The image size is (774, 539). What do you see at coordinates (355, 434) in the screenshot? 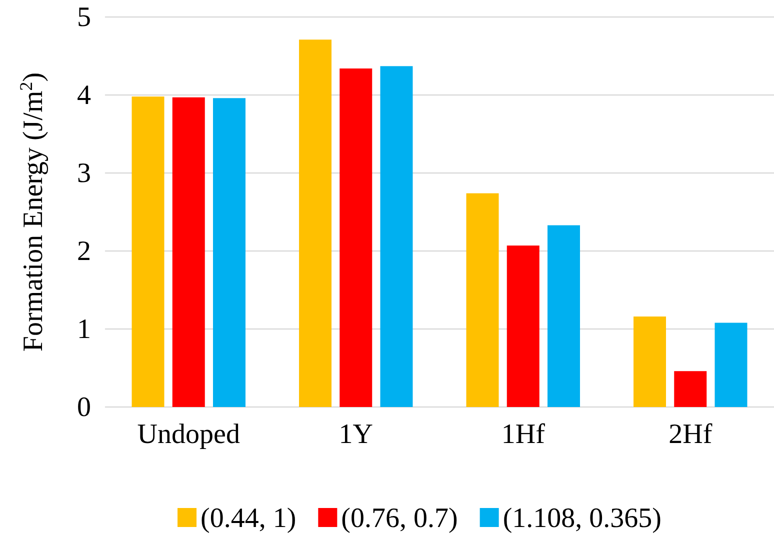
I see `x-tick-label: 1Y` at bounding box center [355, 434].